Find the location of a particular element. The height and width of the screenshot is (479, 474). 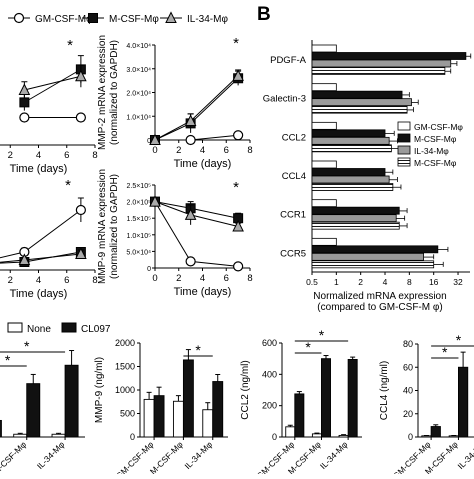

y-tick-label: 200 is located at coordinates (269, 406).